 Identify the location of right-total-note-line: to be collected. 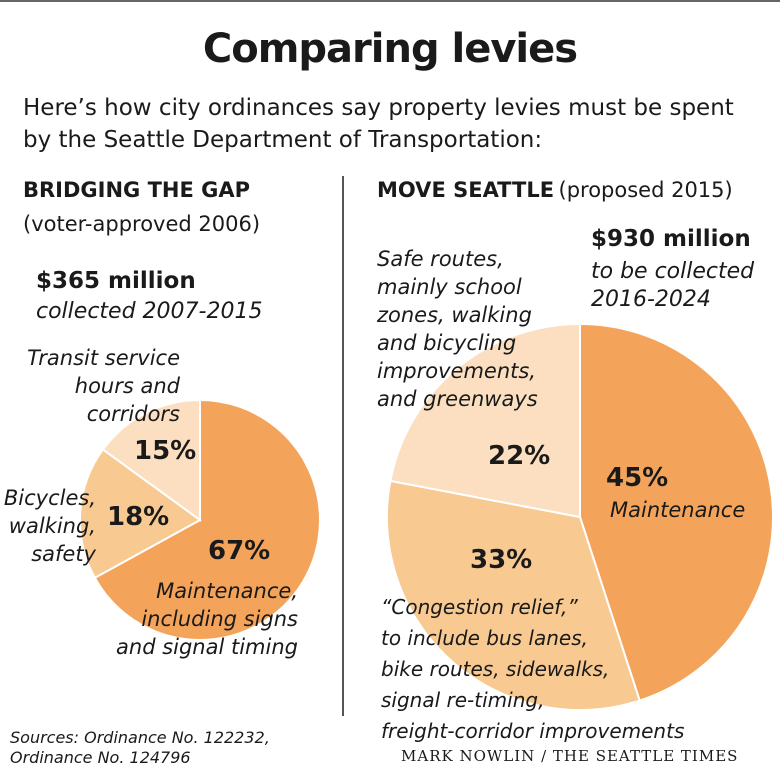
(673, 271).